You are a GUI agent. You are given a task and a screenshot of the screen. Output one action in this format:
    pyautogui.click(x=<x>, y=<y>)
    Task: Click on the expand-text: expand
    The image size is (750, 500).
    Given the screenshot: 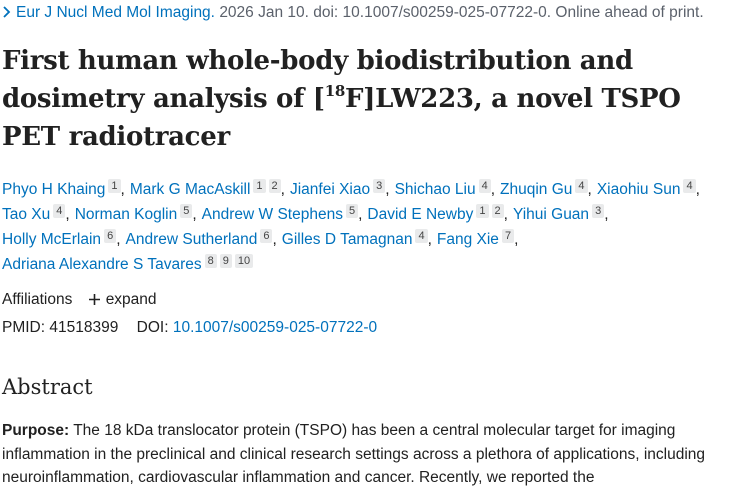 What is the action you would take?
    pyautogui.click(x=131, y=299)
    